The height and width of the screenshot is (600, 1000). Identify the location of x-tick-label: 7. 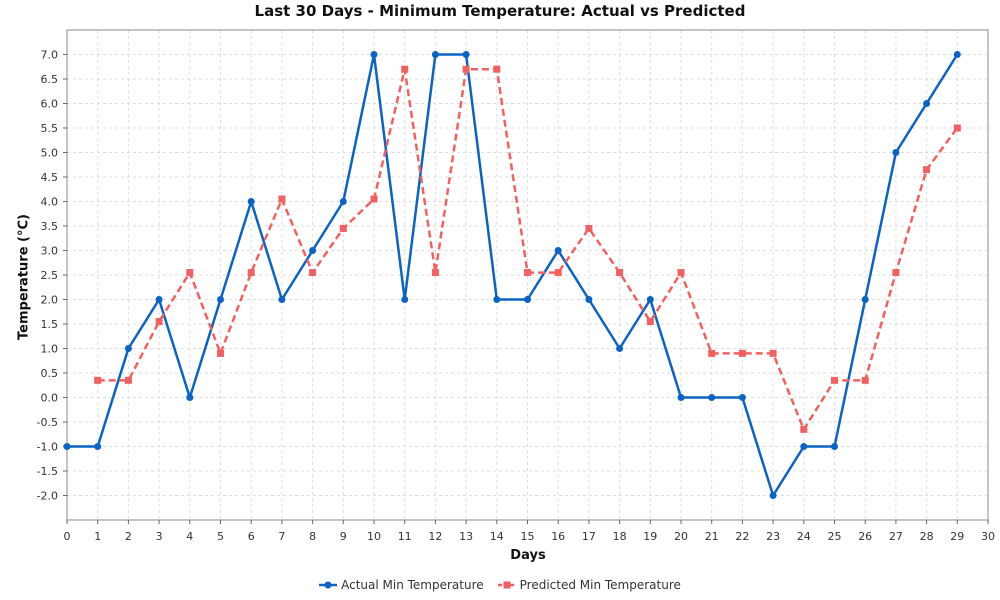
(281, 536).